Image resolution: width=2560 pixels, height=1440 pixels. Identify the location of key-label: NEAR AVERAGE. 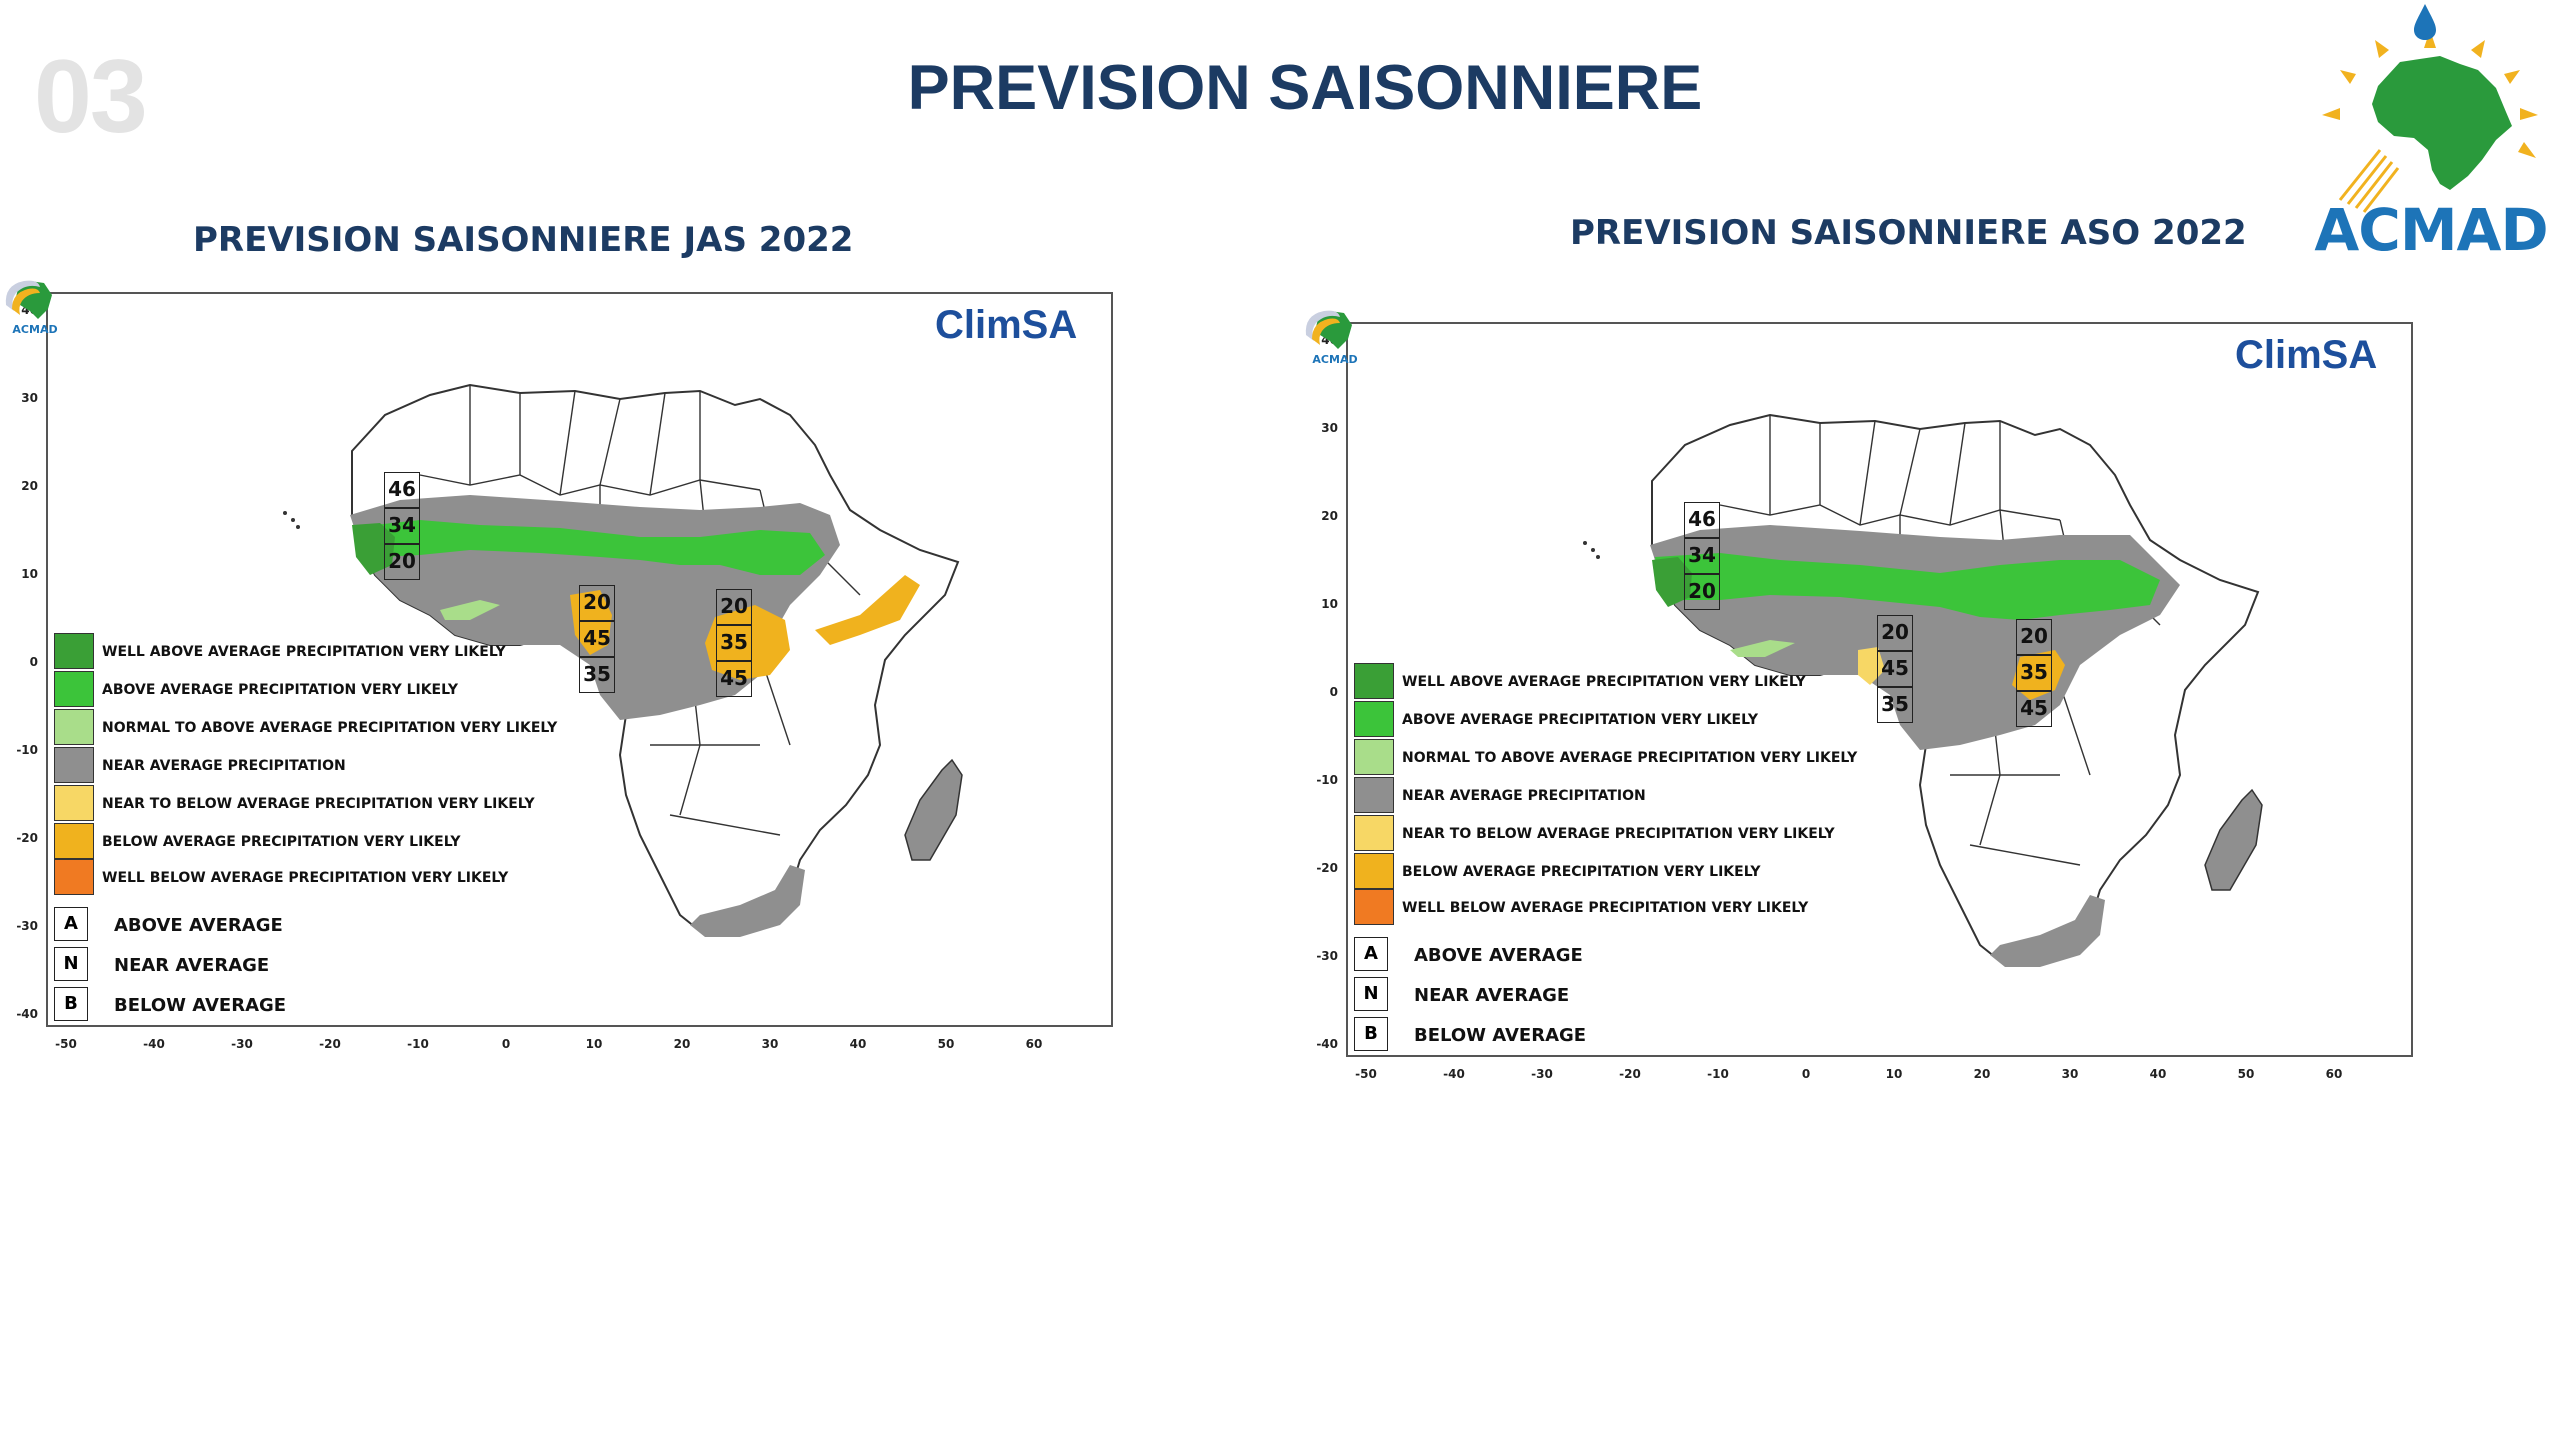
(192, 965).